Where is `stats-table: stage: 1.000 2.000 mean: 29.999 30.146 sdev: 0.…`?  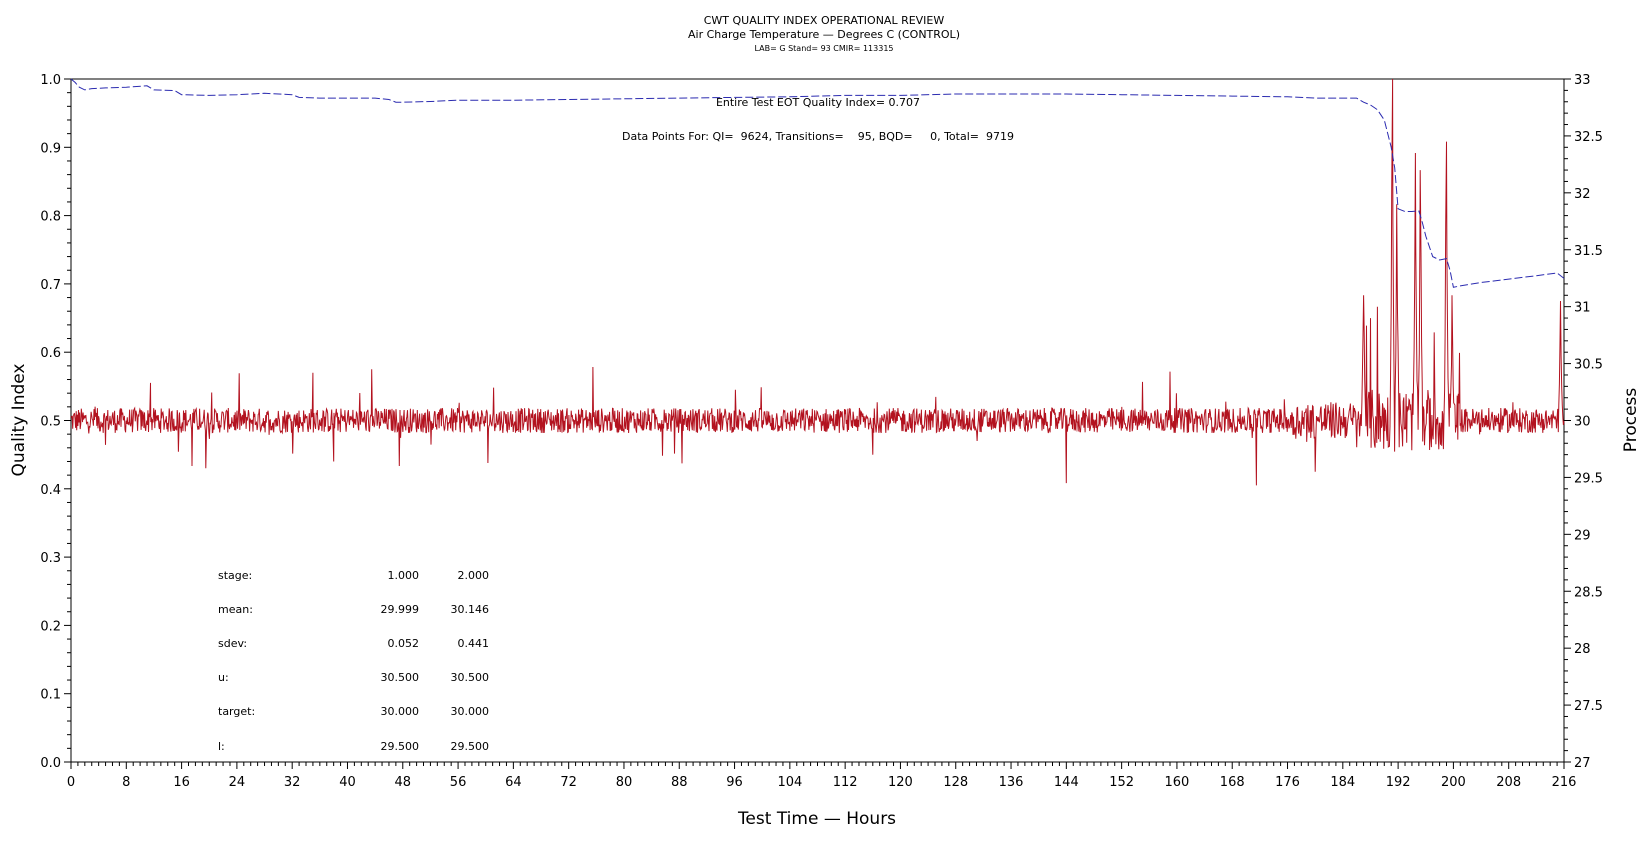
stats-table: stage: 1.000 2.000 mean: 29.999 30.146 sdev: 0.… is located at coordinates (353, 661).